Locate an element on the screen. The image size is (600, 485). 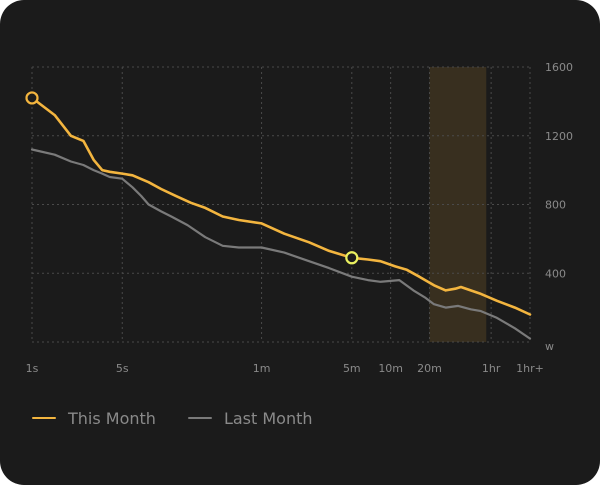
legend-label-this-month: This Month is located at coordinates (112, 418).